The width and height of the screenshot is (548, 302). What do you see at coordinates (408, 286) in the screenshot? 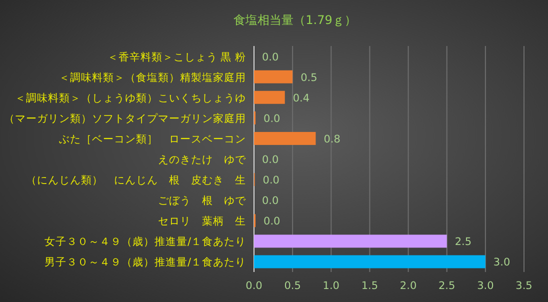
I see `x-tick-label: 2.0` at bounding box center [408, 286].